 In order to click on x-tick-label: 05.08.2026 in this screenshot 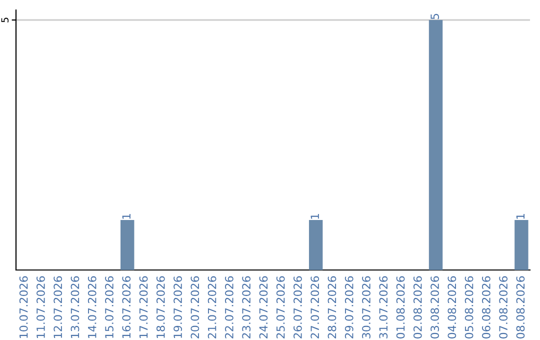, I will do `click(469, 307)`.